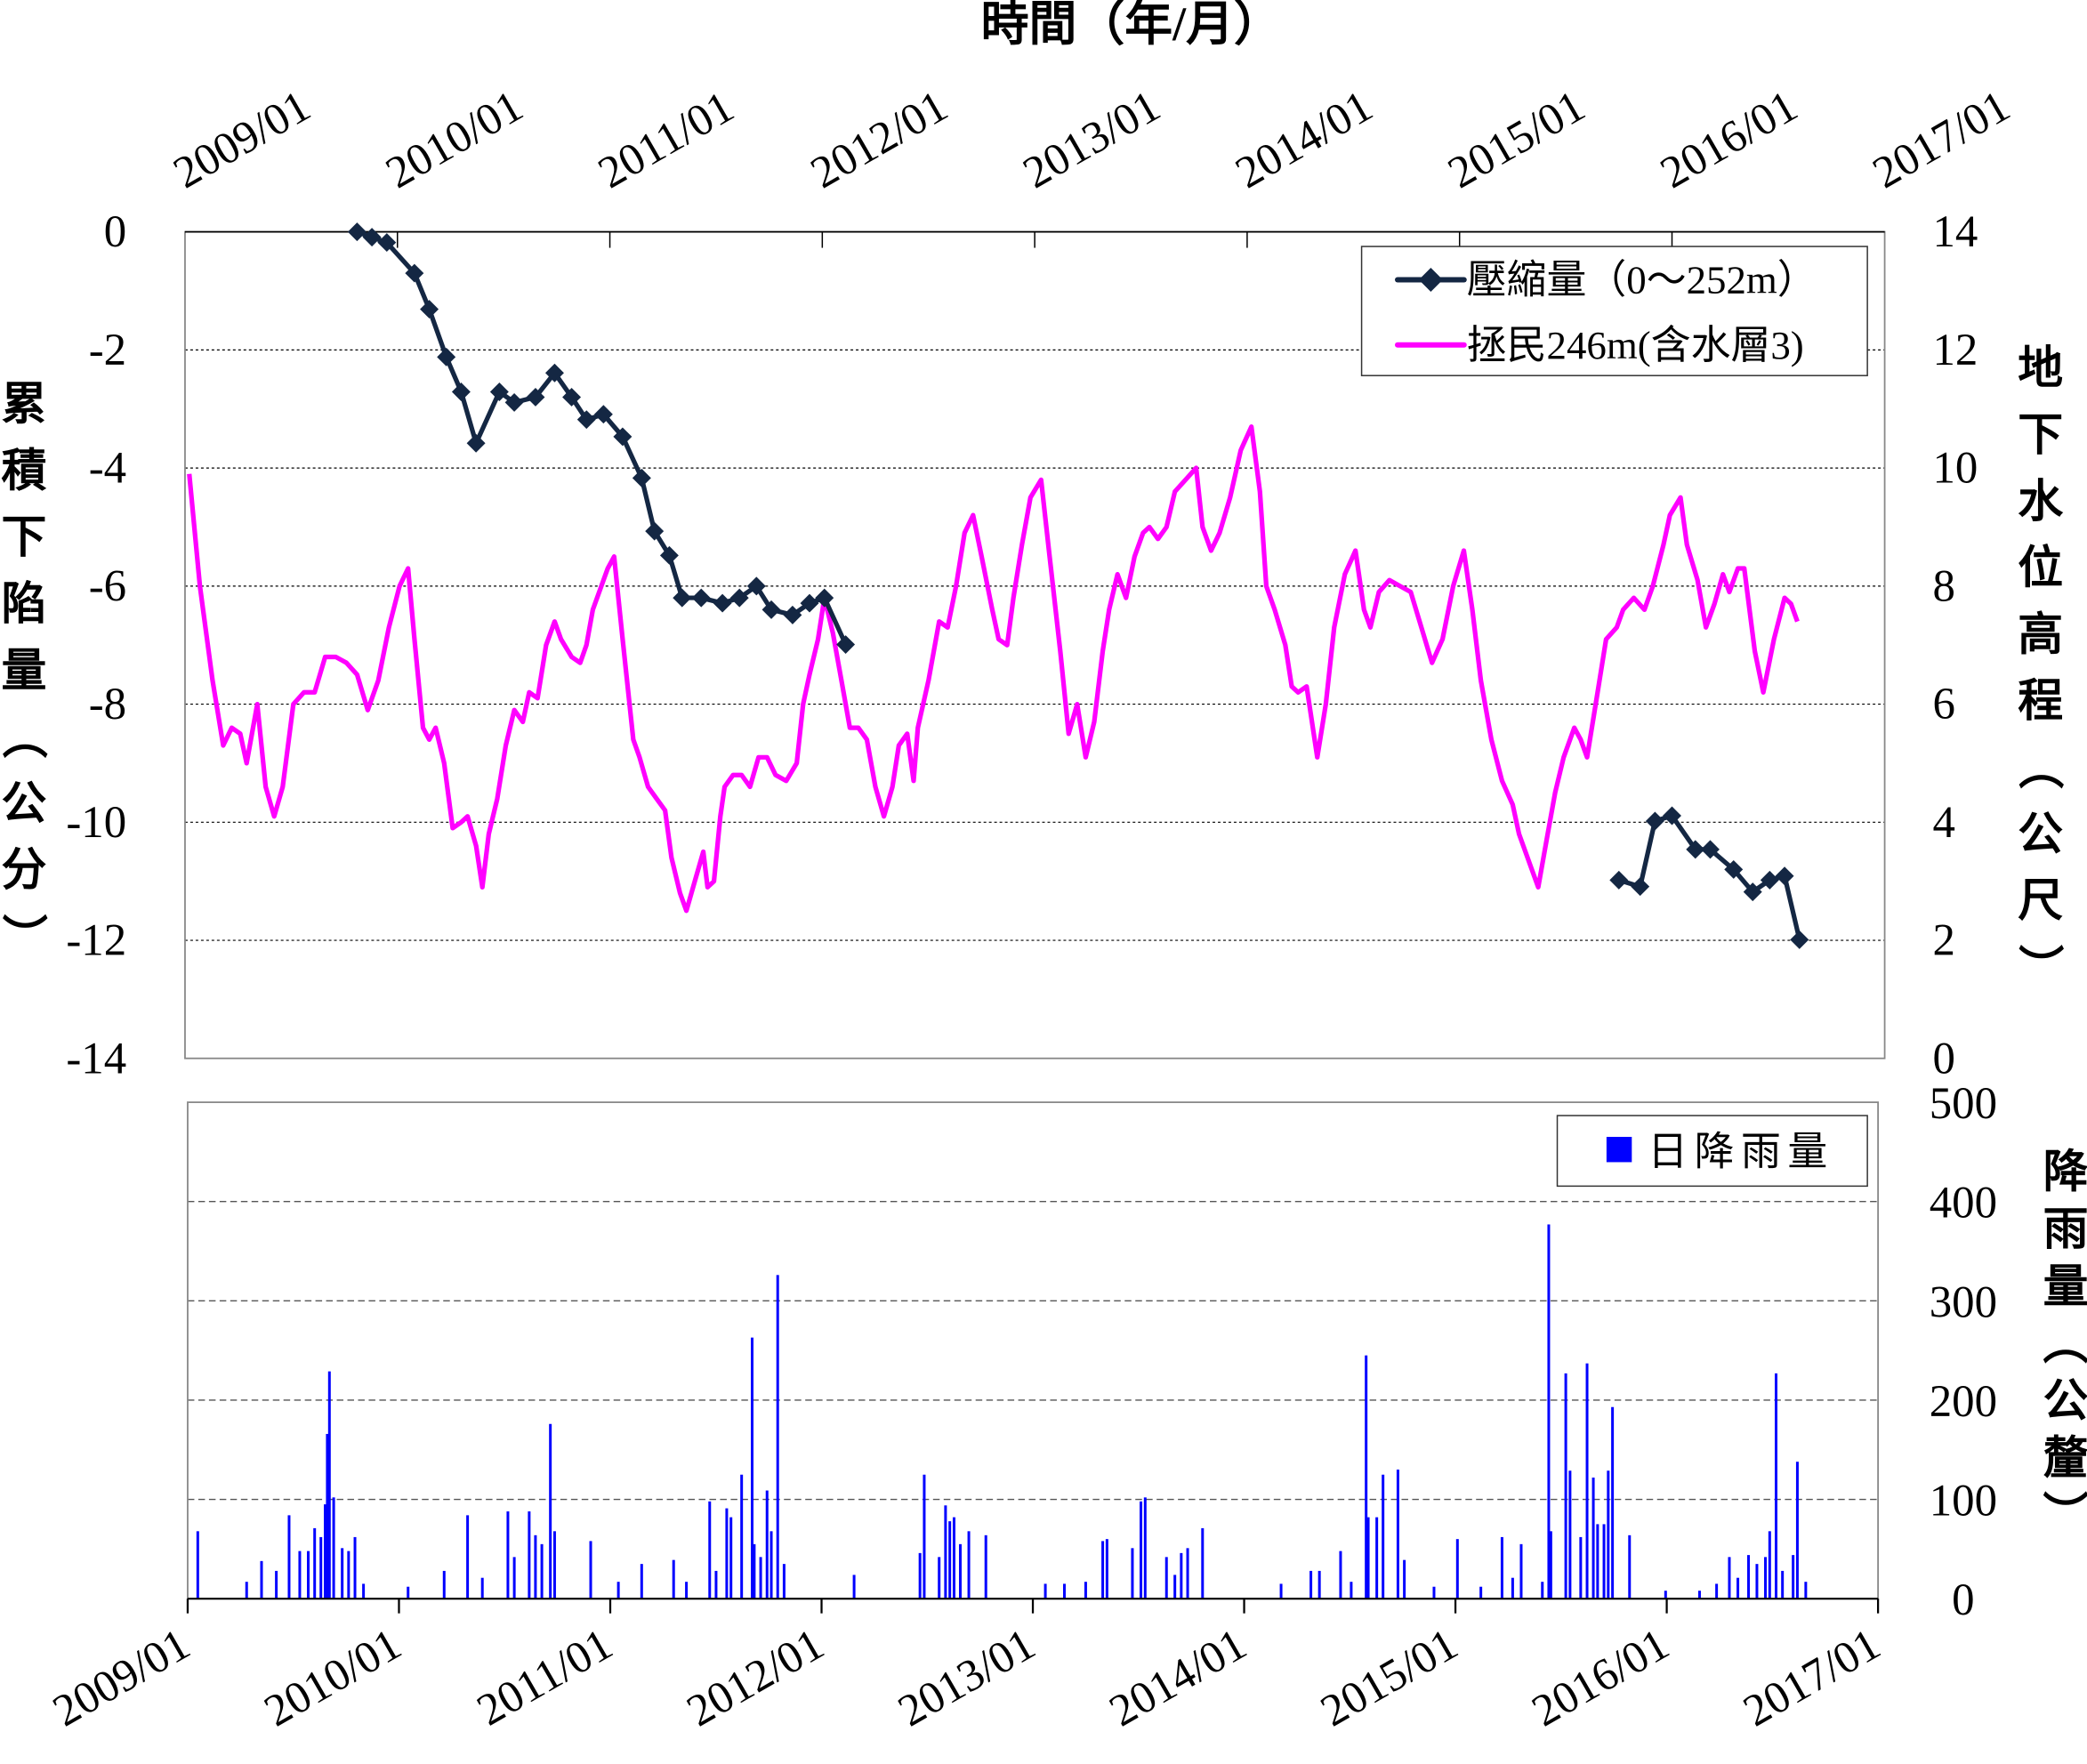  I want to click on right-y-title-char: 水, so click(2041, 502).